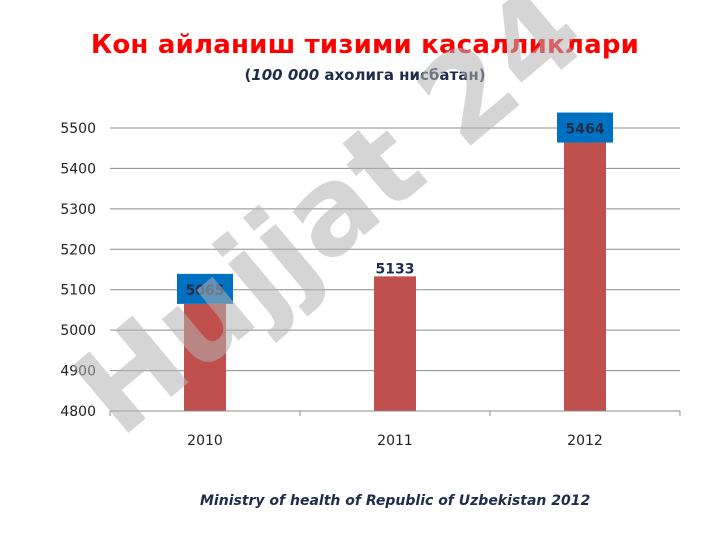 This screenshot has height=540, width=720. What do you see at coordinates (248, 75) in the screenshot?
I see `subtitle-open-paren: (` at bounding box center [248, 75].